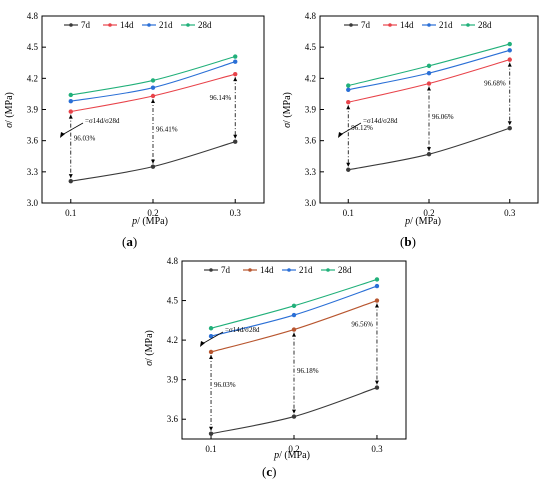 The image size is (550, 487). I want to click on ratio-definition-label: =σ14d/σ28d, so click(380, 121).